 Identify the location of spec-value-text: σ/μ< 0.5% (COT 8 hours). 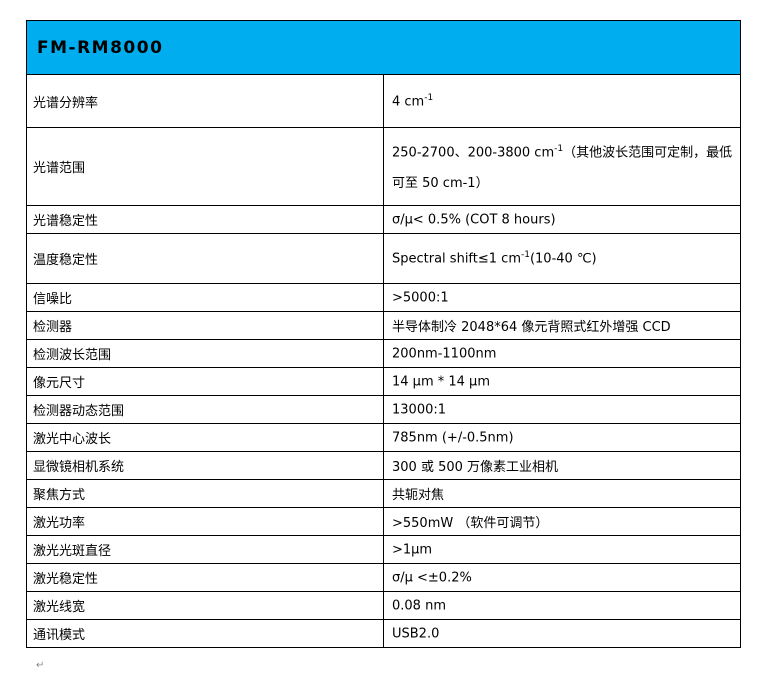
(474, 220).